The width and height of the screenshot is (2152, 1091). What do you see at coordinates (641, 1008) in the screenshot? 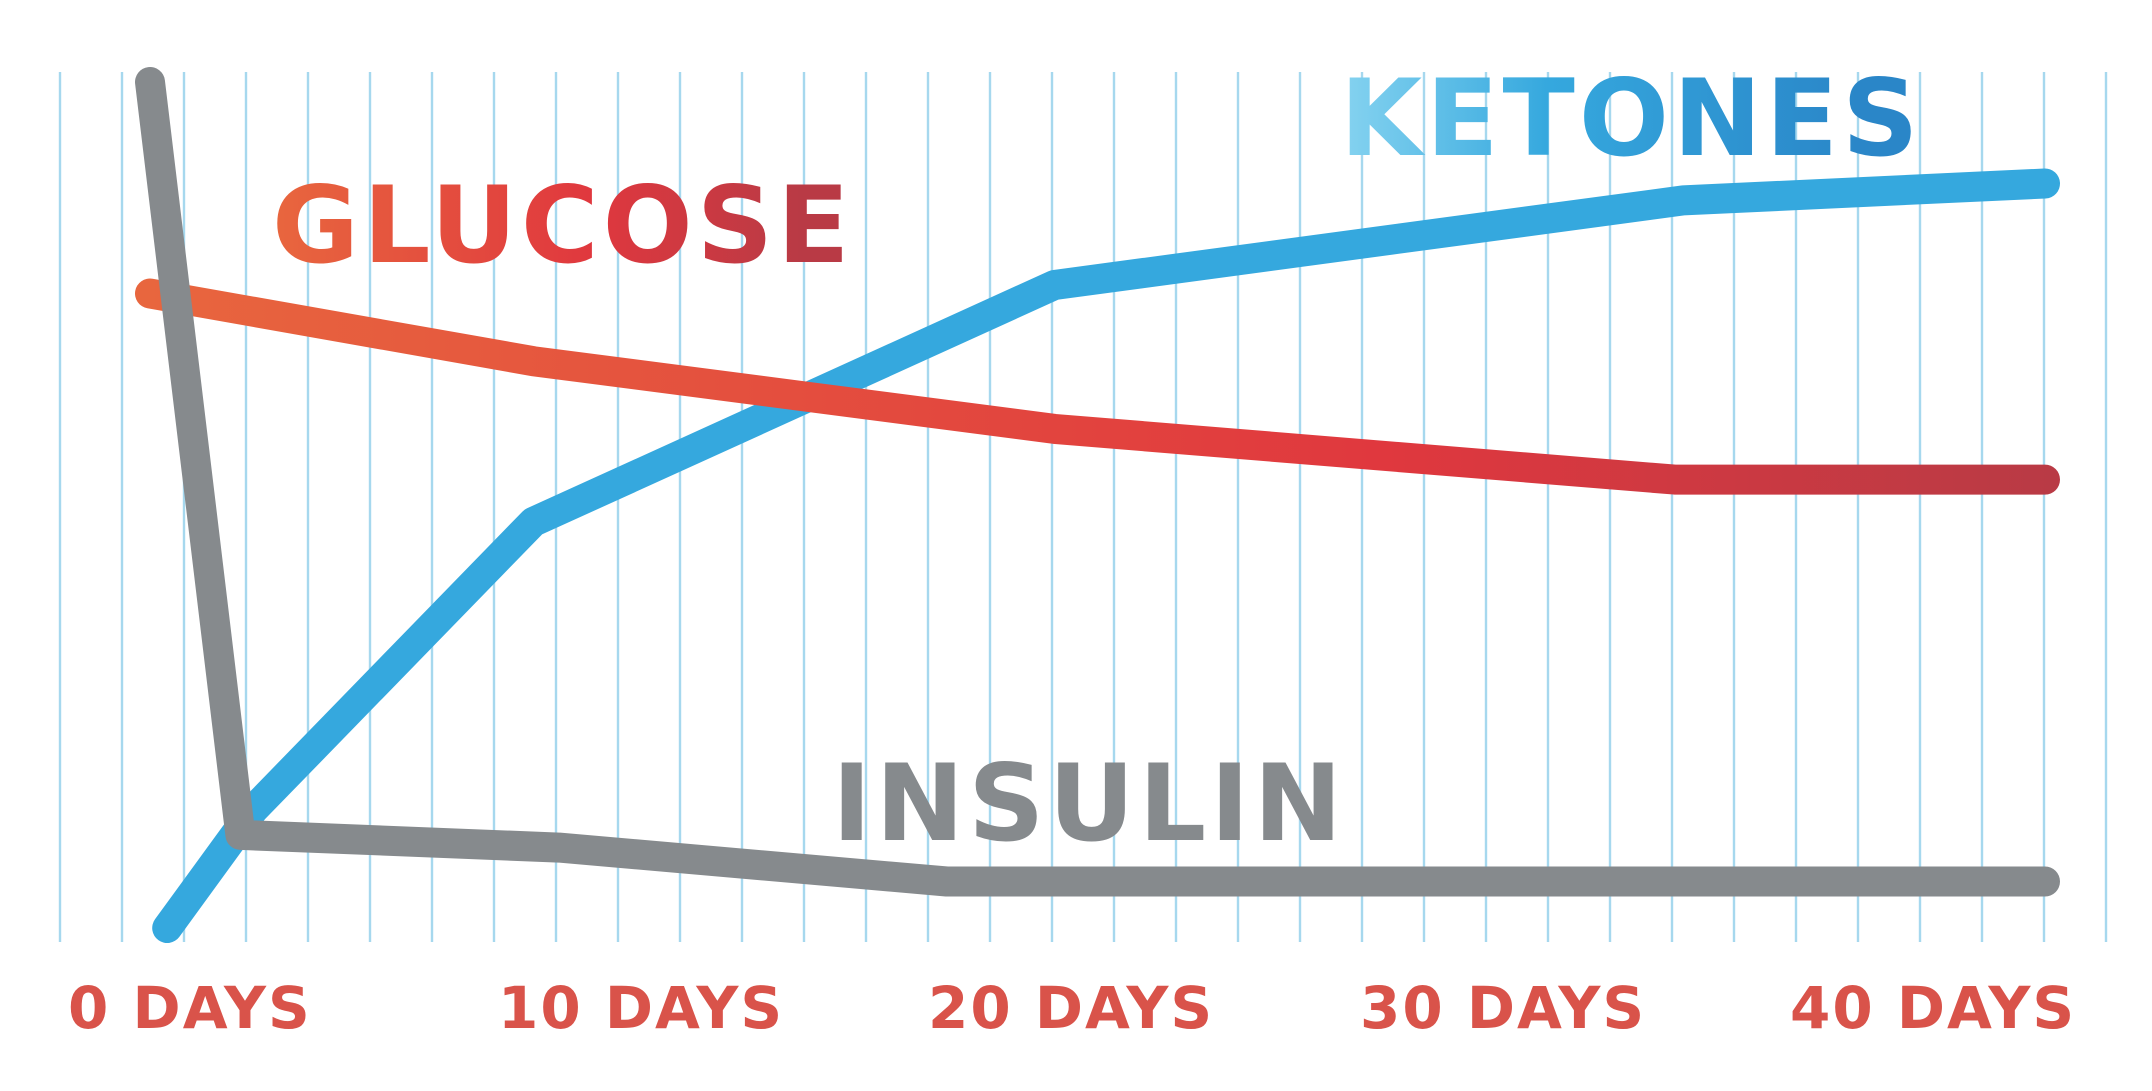
I see `x-tick-label: 10 DAYS` at bounding box center [641, 1008].